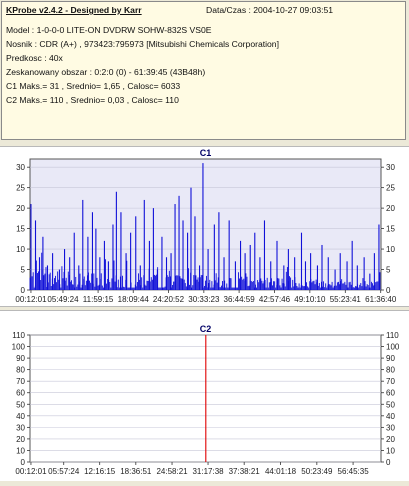 The height and width of the screenshot is (486, 409). Describe the element at coordinates (206, 153) in the screenshot. I see `chart-title: C1` at that location.